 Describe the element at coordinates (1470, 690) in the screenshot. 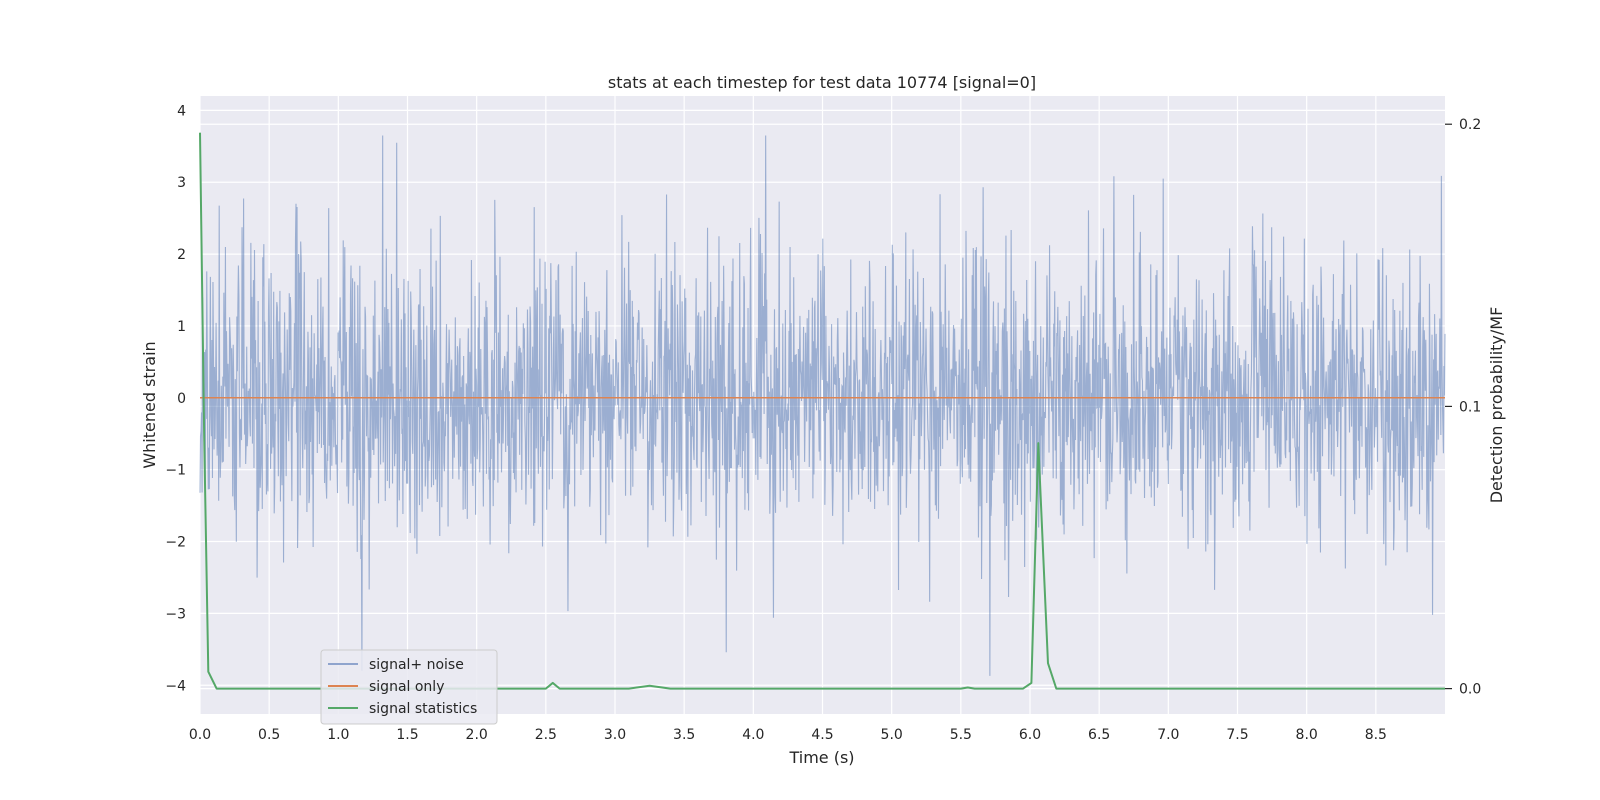

I see `y2-tick-label: 0.0` at that location.